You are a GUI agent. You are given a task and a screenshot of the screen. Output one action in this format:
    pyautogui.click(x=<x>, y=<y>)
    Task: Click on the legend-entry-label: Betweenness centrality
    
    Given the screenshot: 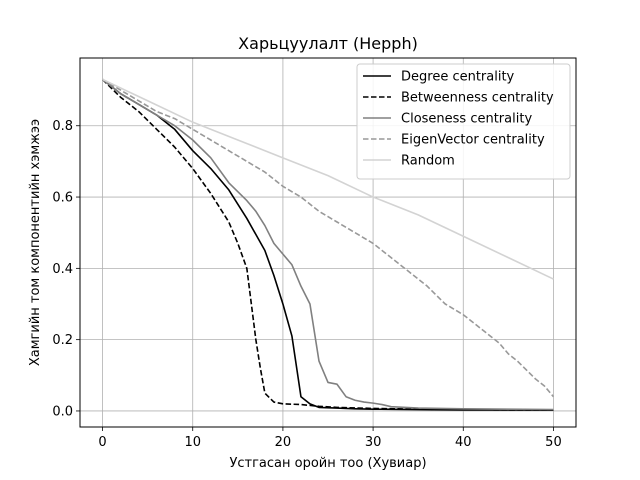 What is the action you would take?
    pyautogui.click(x=477, y=98)
    